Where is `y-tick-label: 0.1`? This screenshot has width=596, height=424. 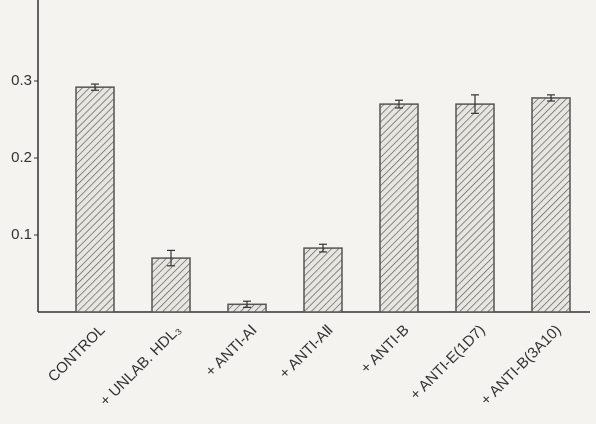
y-tick-label: 0.1 is located at coordinates (21, 234).